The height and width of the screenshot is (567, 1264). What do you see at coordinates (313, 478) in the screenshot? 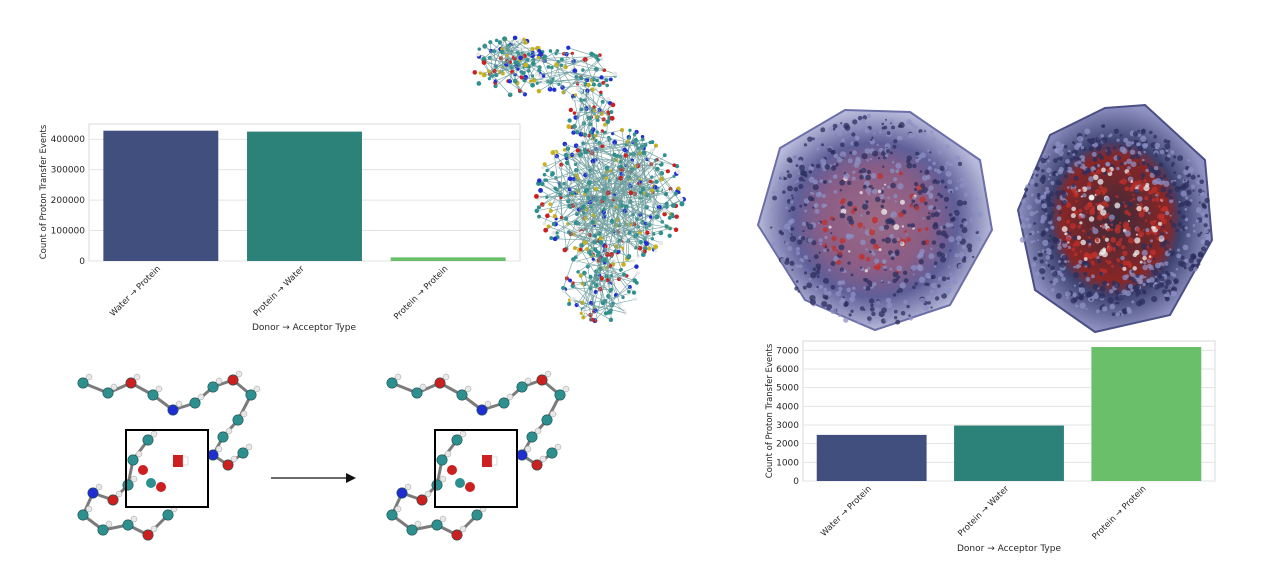
I see `right-arrow-icon` at bounding box center [313, 478].